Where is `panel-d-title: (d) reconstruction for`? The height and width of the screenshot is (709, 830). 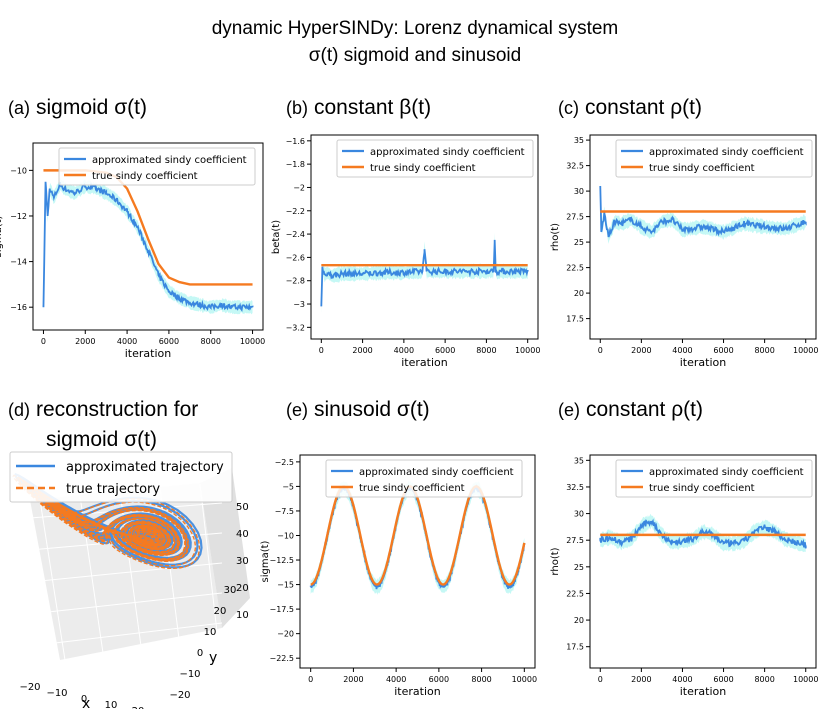
panel-d-title: (d) reconstruction for is located at coordinates (103, 410).